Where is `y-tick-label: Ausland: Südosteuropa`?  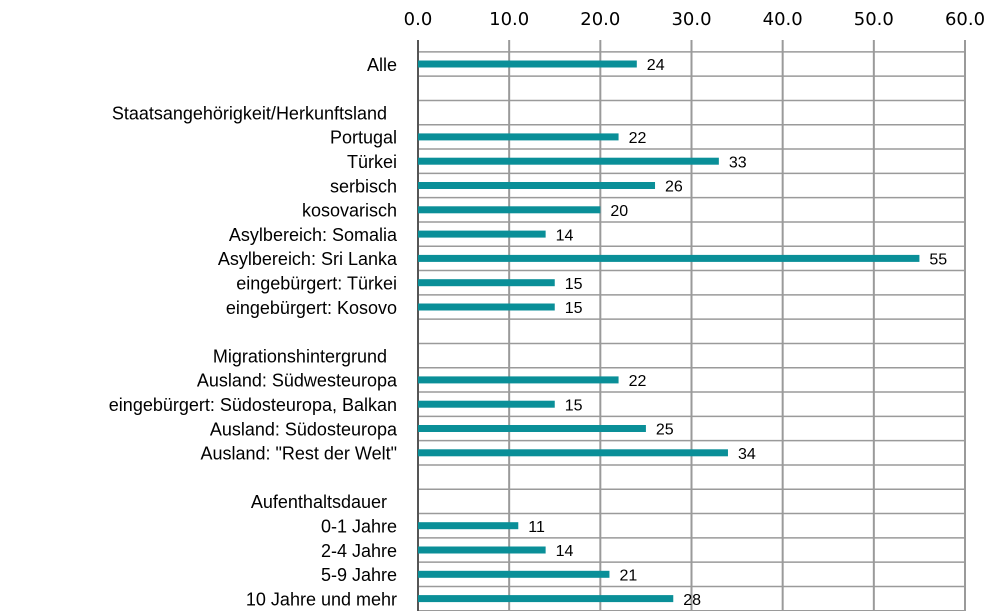
y-tick-label: Ausland: Südosteuropa is located at coordinates (304, 429).